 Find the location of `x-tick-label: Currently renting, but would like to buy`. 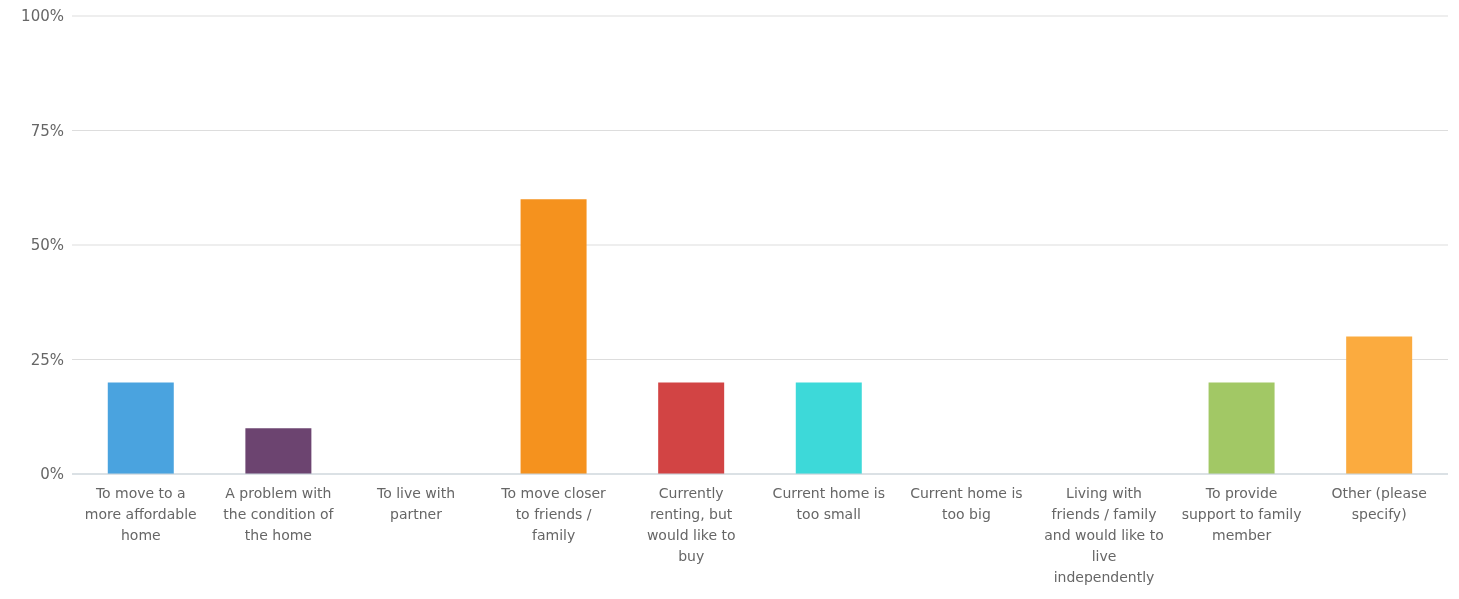

x-tick-label: Currently renting, but would like to buy is located at coordinates (691, 524).